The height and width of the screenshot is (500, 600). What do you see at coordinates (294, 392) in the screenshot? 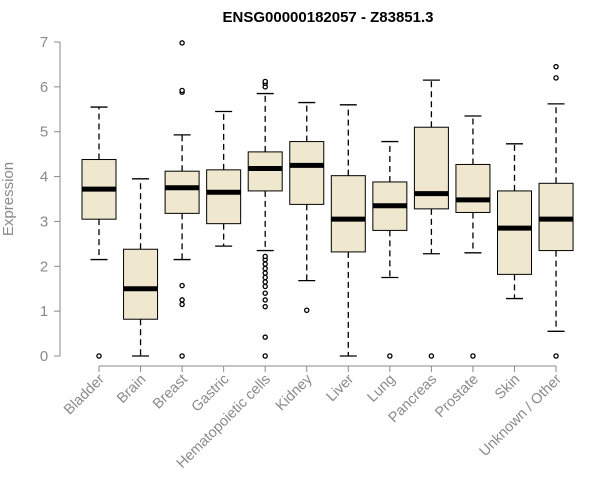
I see `x-tick-label: Kidney` at bounding box center [294, 392].